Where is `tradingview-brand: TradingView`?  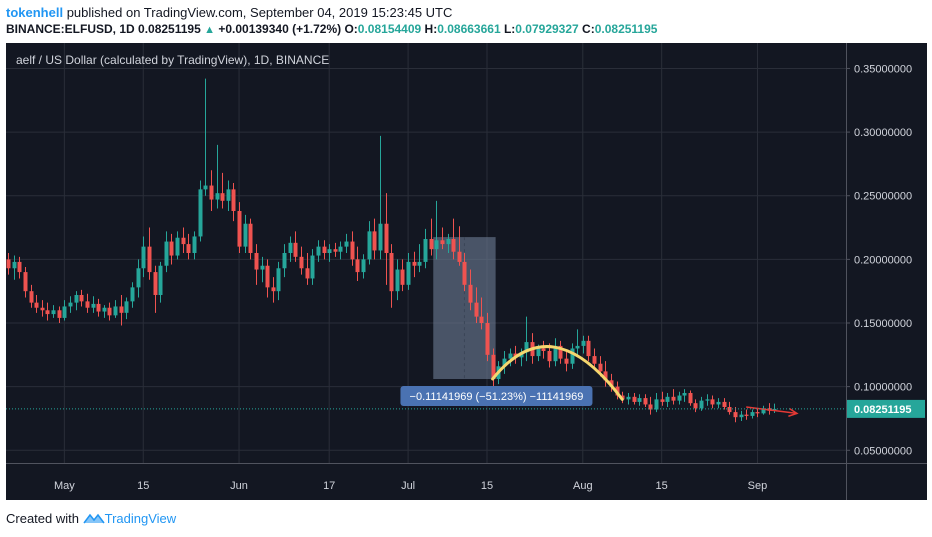 tradingview-brand: TradingView is located at coordinates (140, 518).